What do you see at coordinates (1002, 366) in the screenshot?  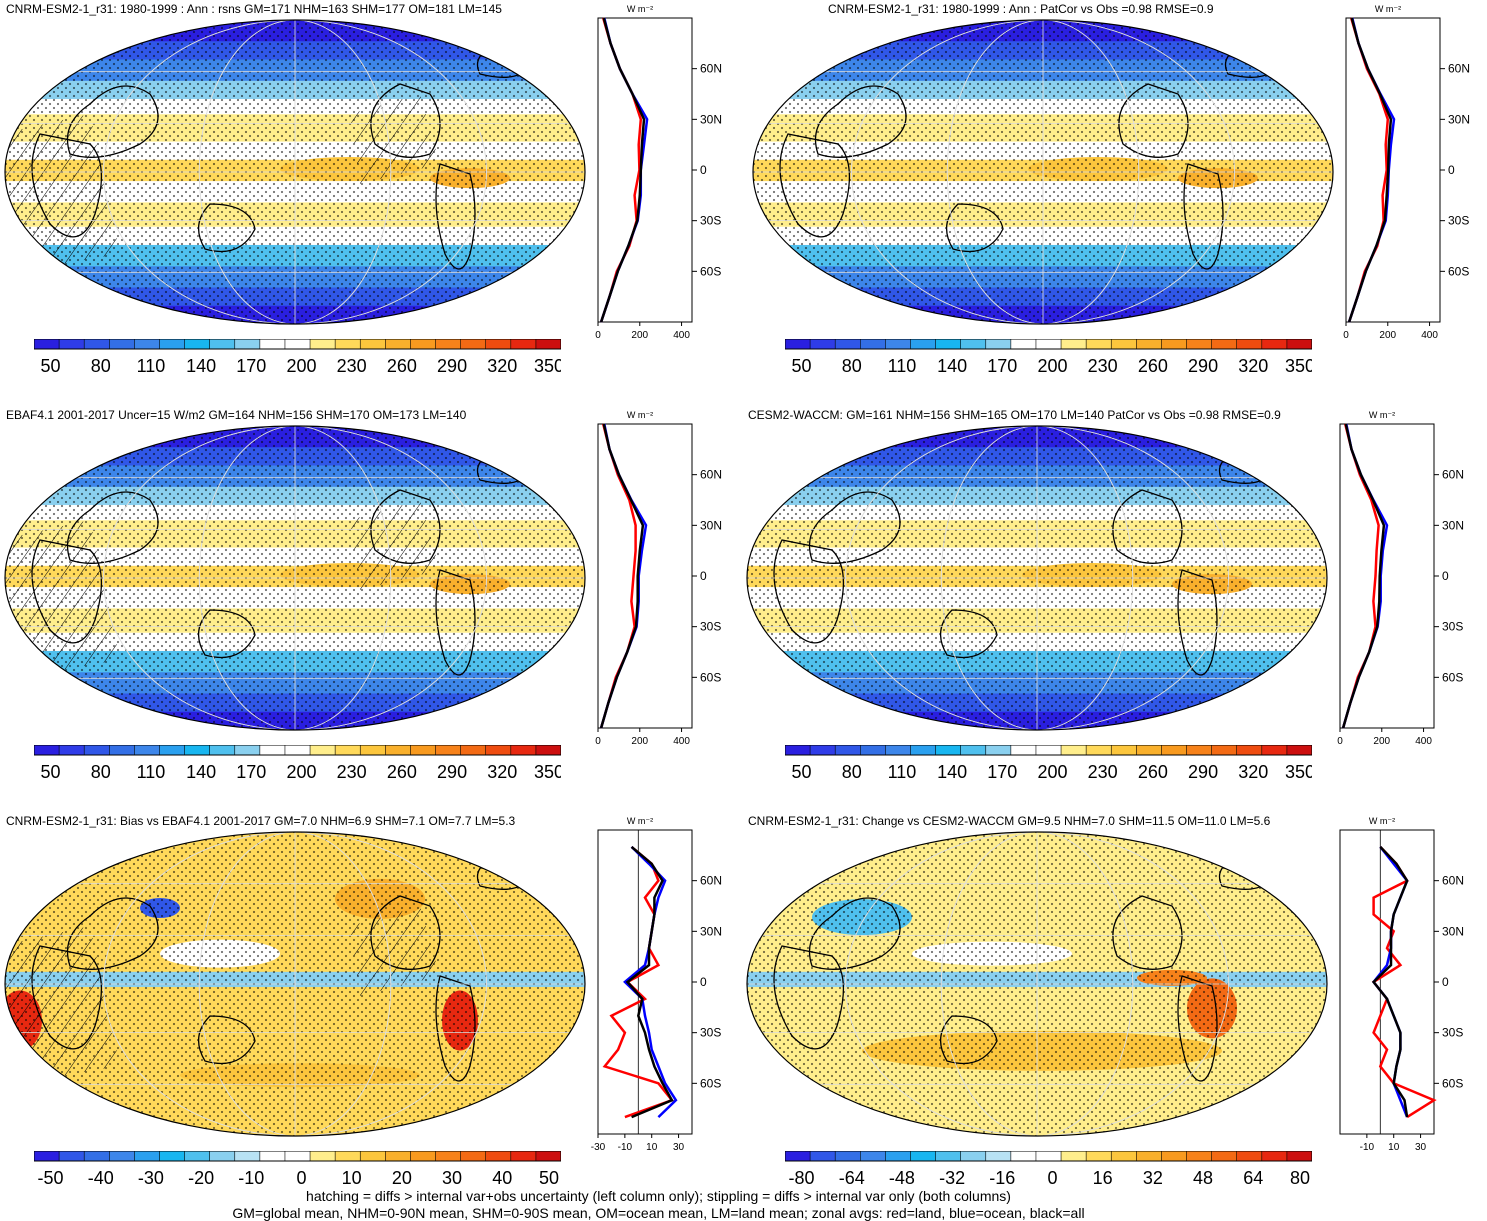 I see `colorbar-tick-label: 170` at bounding box center [1002, 366].